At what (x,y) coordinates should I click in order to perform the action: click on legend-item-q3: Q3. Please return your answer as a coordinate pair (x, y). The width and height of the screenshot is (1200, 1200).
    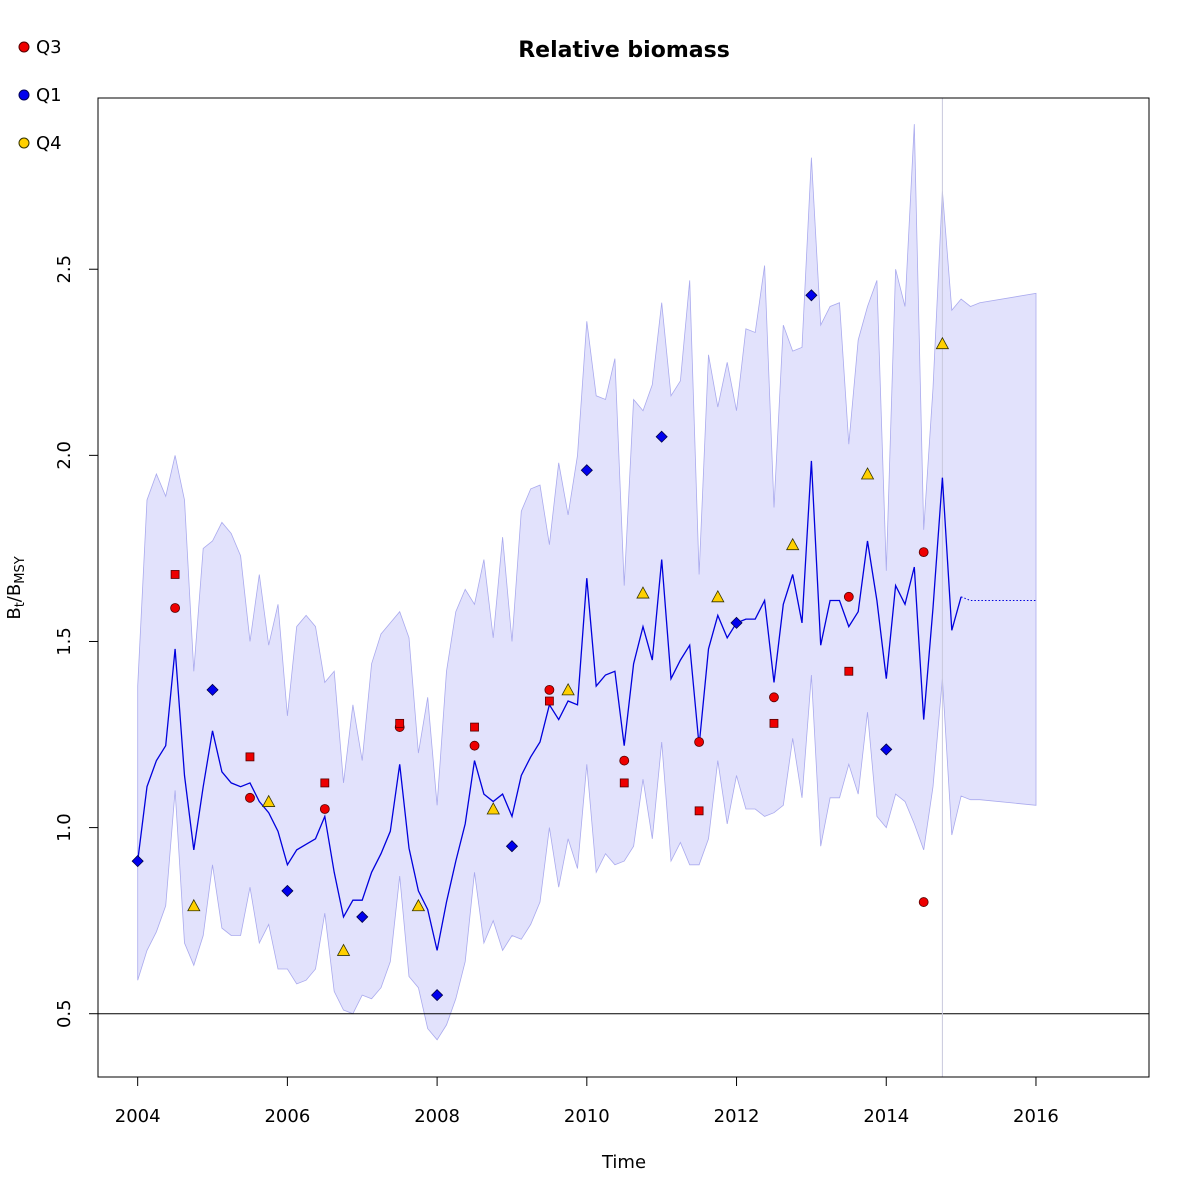
    Looking at the image, I should click on (40, 47).